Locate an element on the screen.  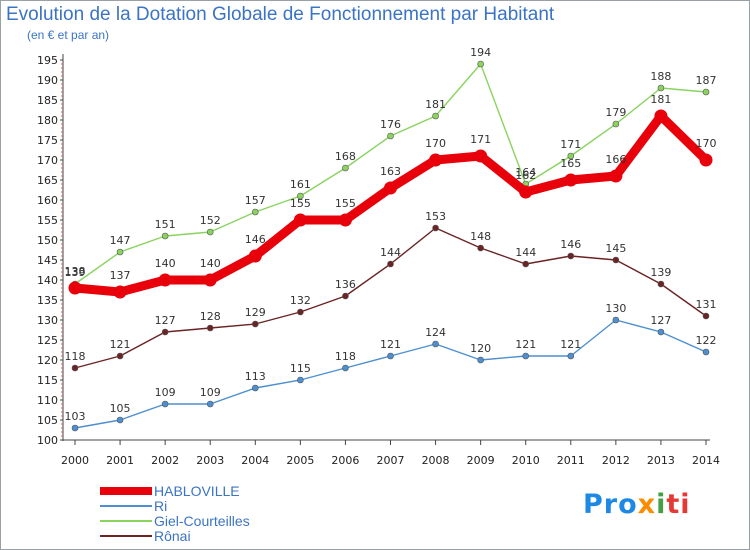
y-tick-label: 110 is located at coordinates (47, 400).